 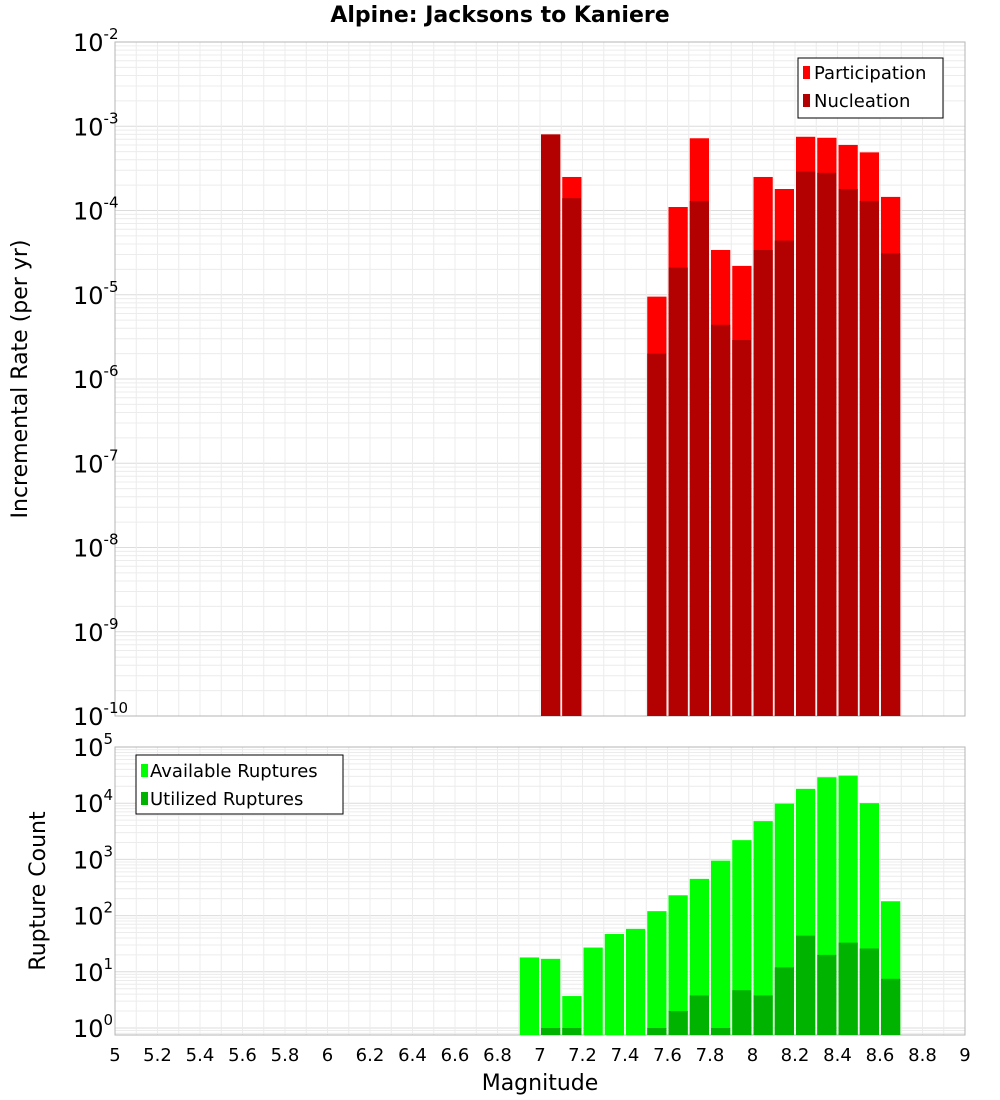 What do you see at coordinates (93, 858) in the screenshot?
I see `bottom-y-tick-label: 10³` at bounding box center [93, 858].